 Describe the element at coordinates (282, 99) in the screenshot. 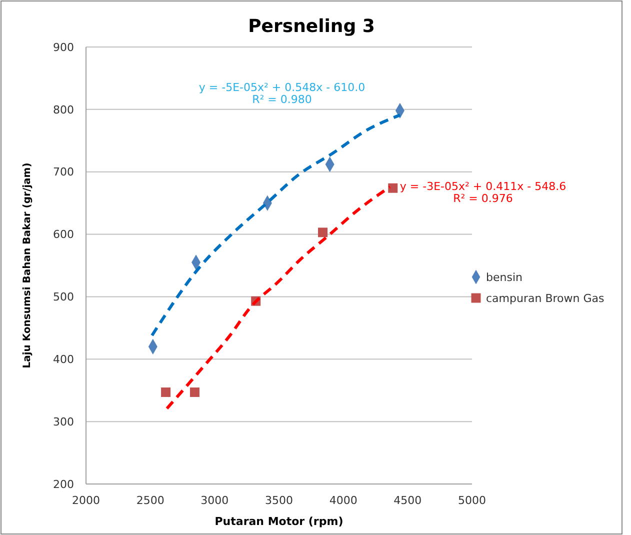

I see `annotation: R² = 0.980` at that location.